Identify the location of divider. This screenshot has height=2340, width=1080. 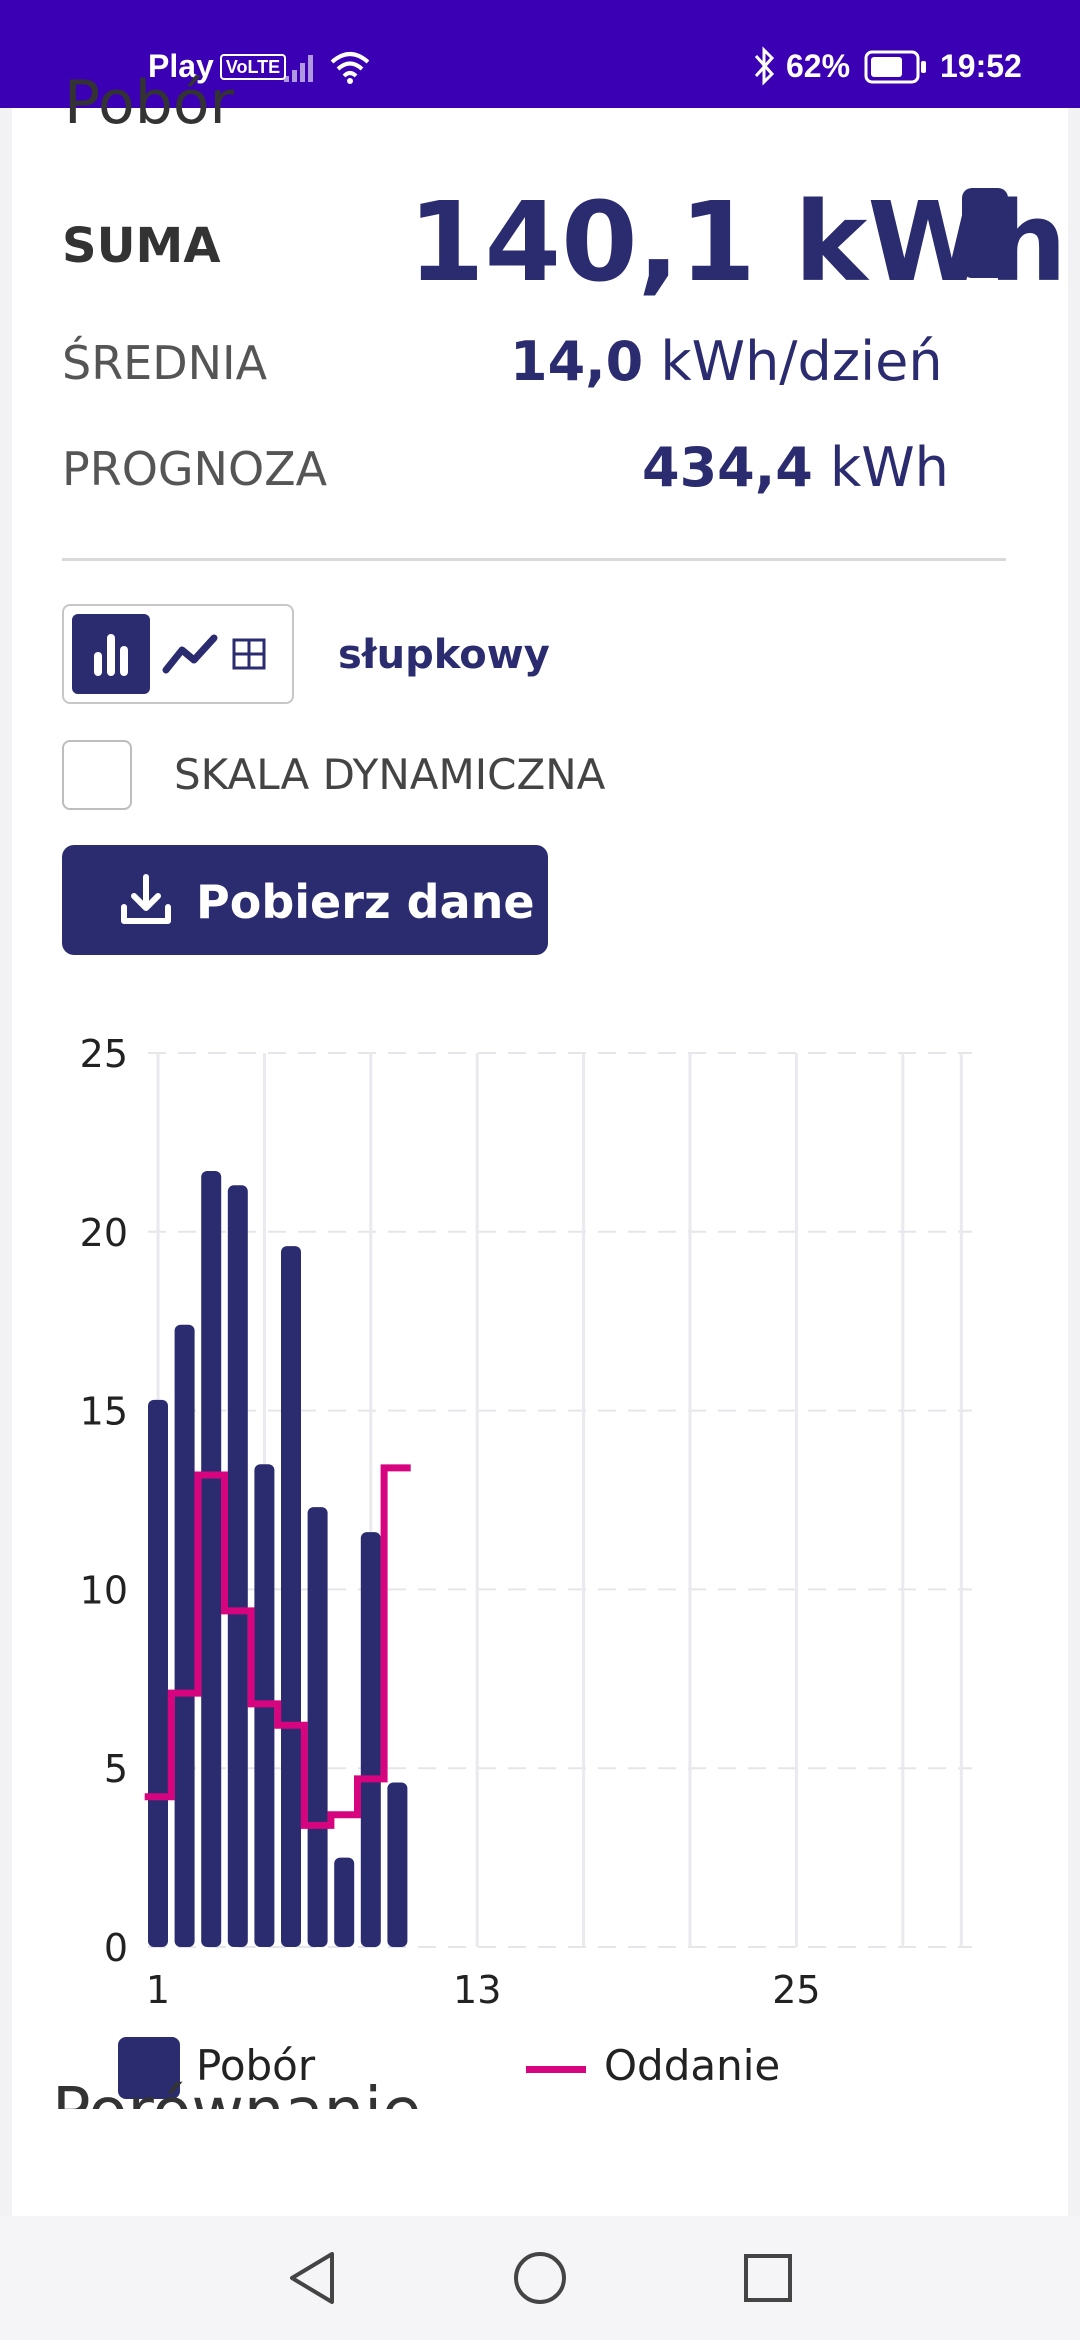
(534, 559).